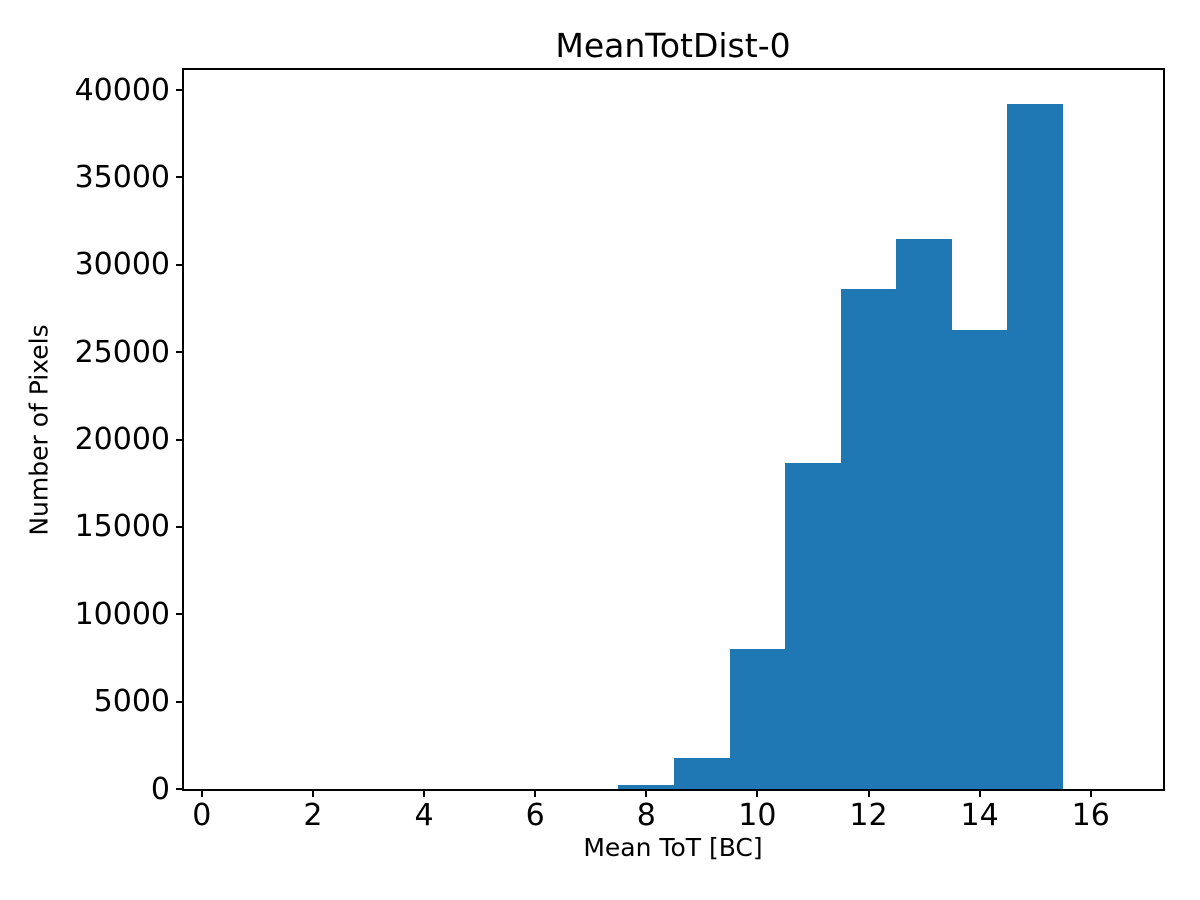 This screenshot has width=1200, height=900. Describe the element at coordinates (122, 90) in the screenshot. I see `y-tick-label: 40000` at that location.